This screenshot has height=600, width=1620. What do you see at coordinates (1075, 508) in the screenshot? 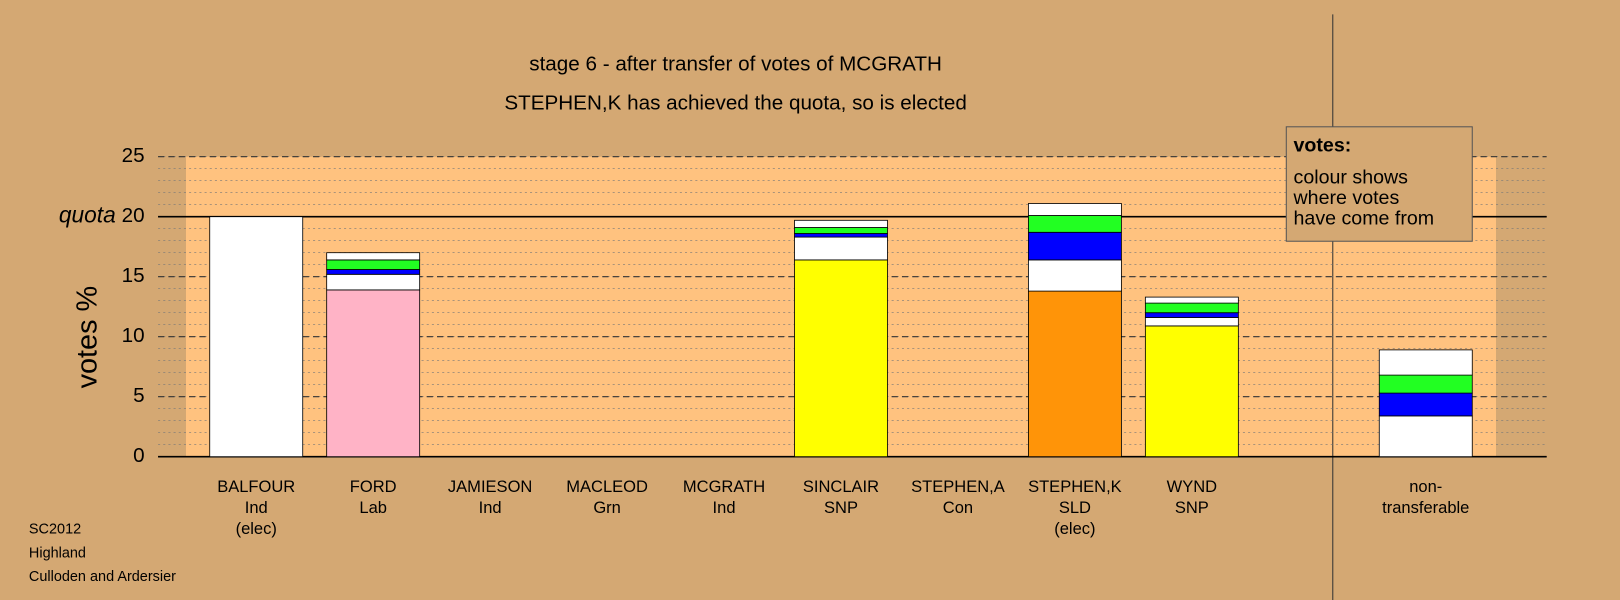
I see `x-tick-label: SLD` at bounding box center [1075, 508].